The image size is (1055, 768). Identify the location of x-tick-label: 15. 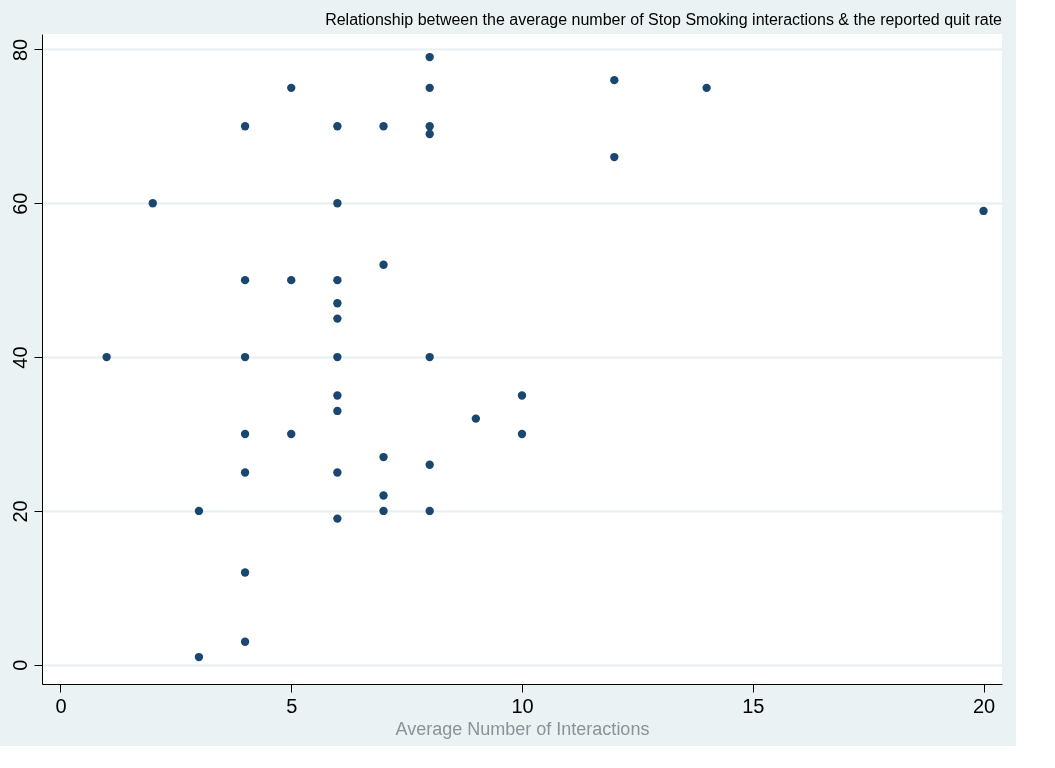
(753, 705).